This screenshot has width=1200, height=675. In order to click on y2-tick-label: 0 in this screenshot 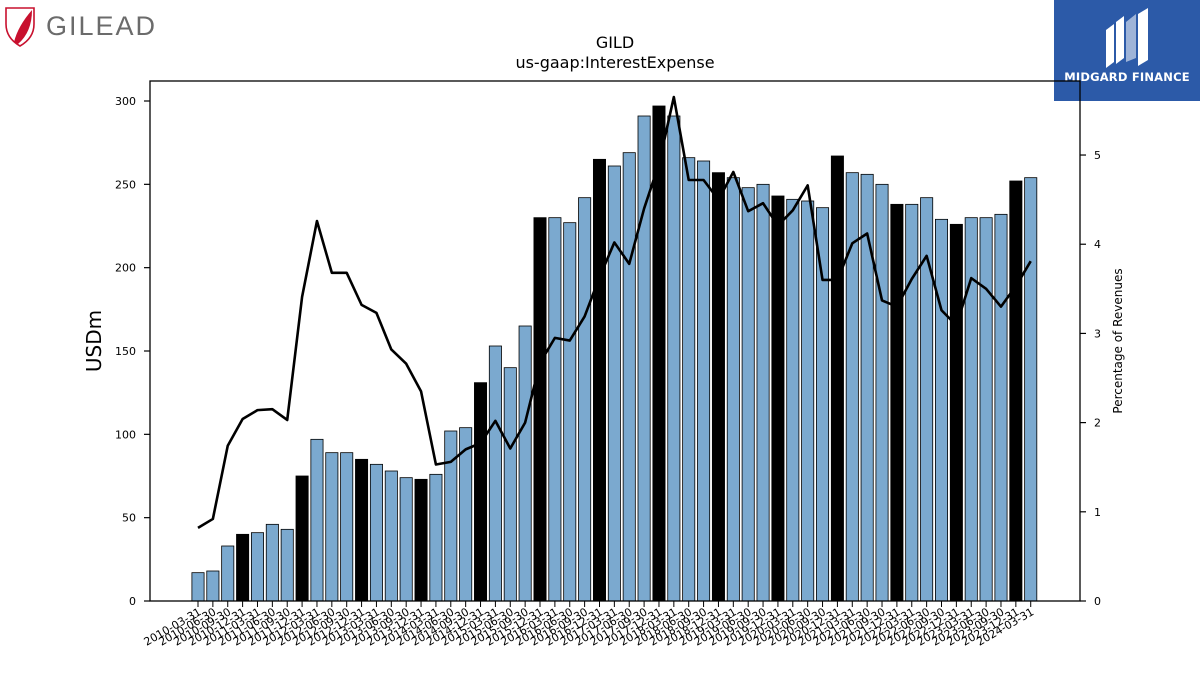, I will do `click(1097, 601)`.